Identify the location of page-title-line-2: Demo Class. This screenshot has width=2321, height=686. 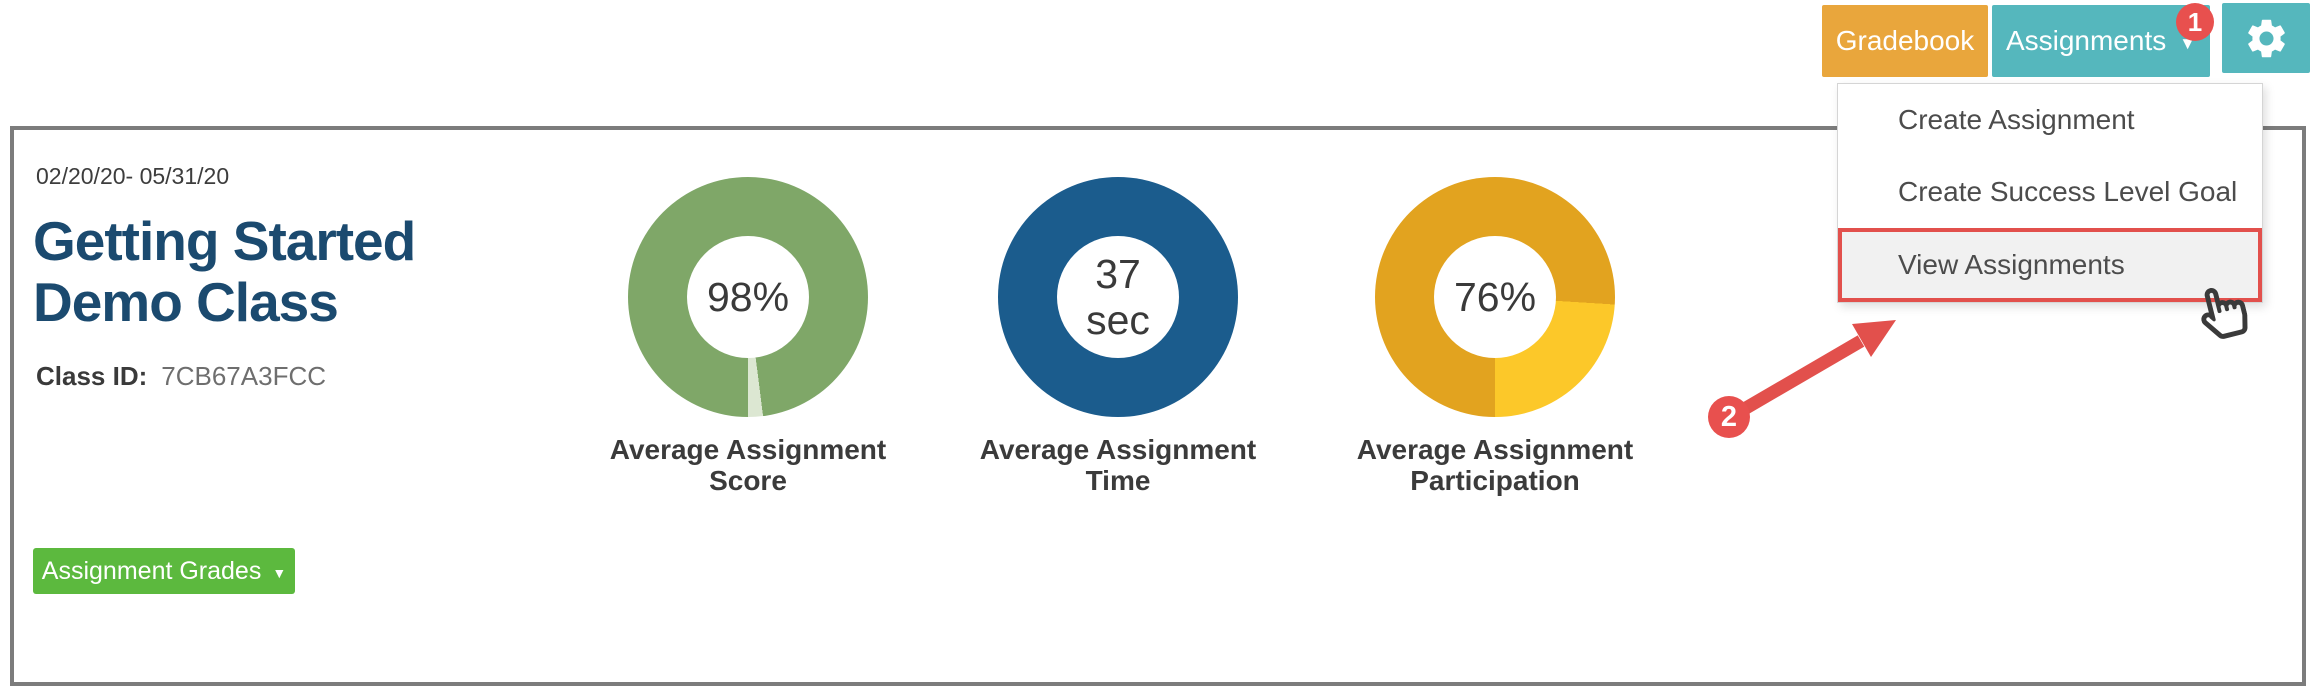
(186, 302).